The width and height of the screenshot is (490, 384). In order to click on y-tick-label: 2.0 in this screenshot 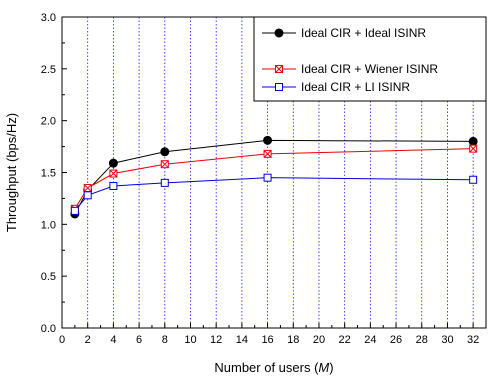, I will do `click(48, 122)`.